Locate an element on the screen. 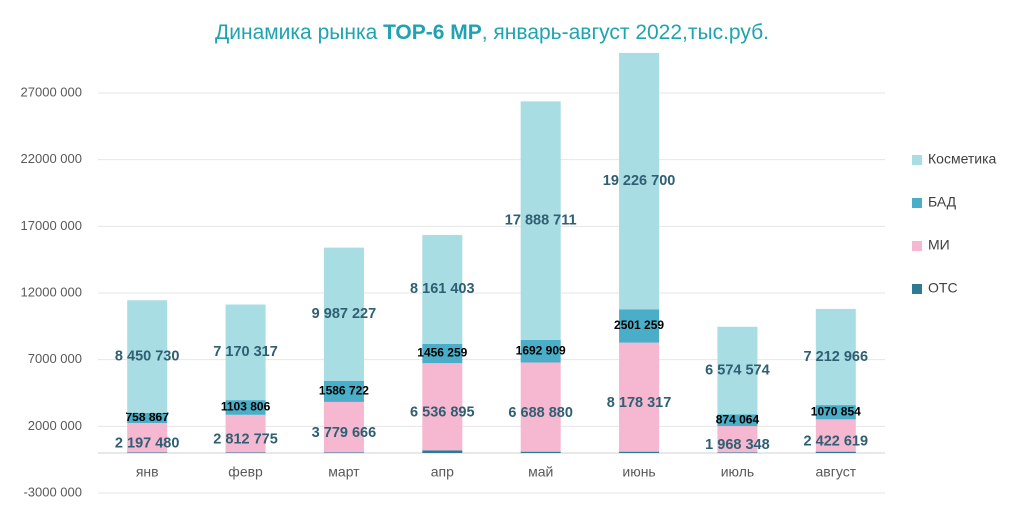  data-label: 1456 259 is located at coordinates (442, 353).